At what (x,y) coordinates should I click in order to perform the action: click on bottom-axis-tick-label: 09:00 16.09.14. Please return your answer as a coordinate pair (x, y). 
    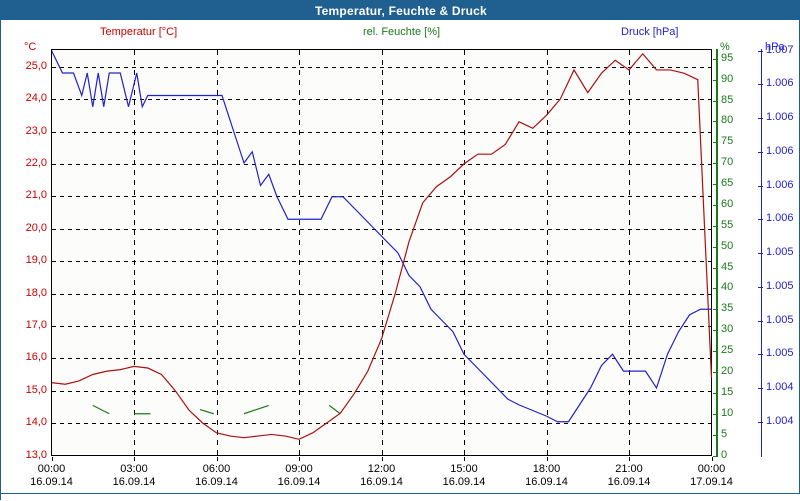
    Looking at the image, I should click on (299, 476).